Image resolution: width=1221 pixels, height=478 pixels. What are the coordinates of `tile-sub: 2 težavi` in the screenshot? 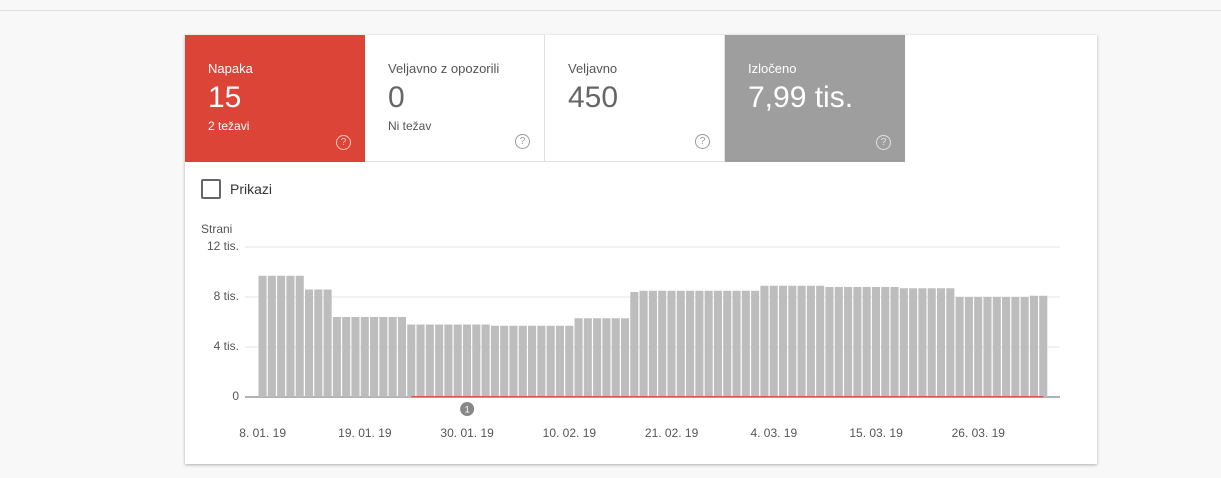 It's located at (229, 126).